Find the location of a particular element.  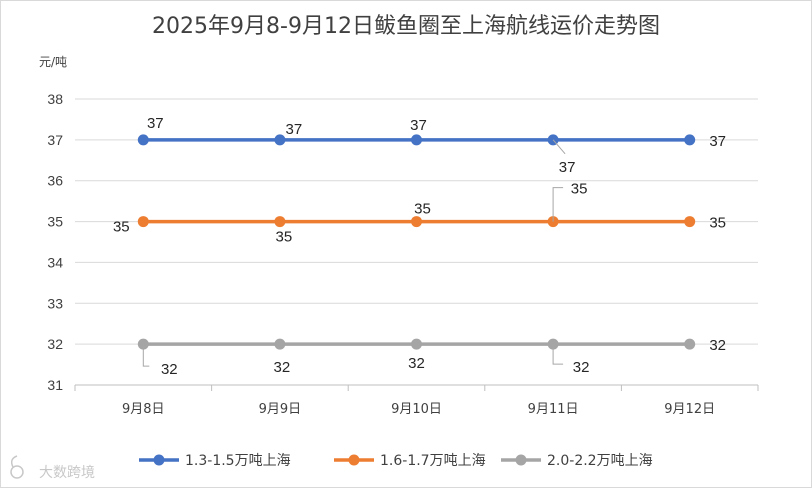

logo-icon is located at coordinates (17, 467).